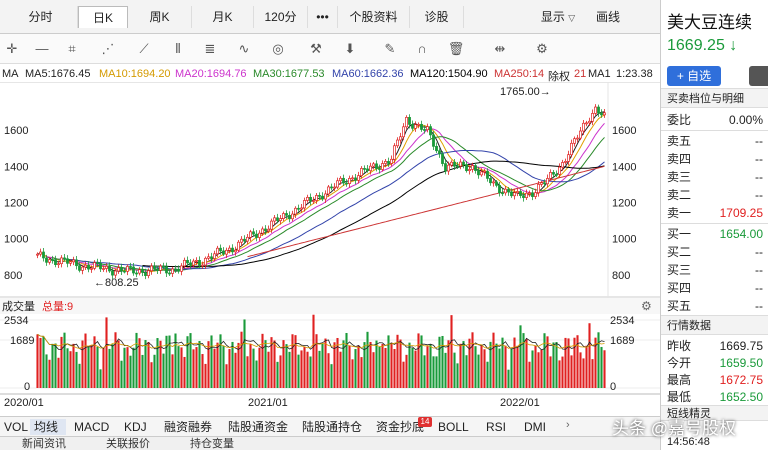 The image size is (768, 451). I want to click on tab-label: 分时, so click(40, 17).